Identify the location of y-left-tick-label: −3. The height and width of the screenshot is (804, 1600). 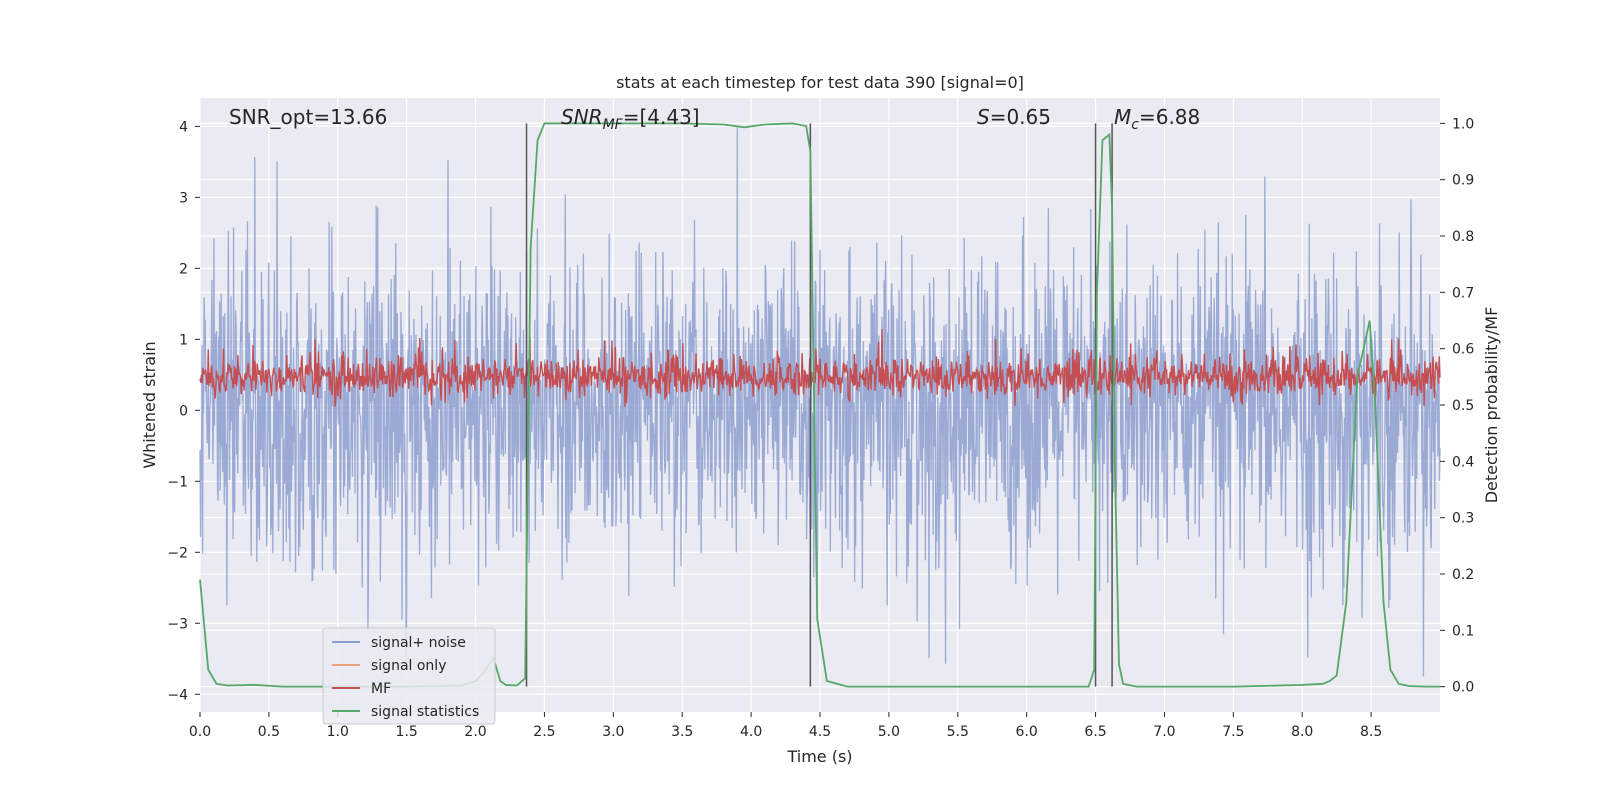
(177, 624).